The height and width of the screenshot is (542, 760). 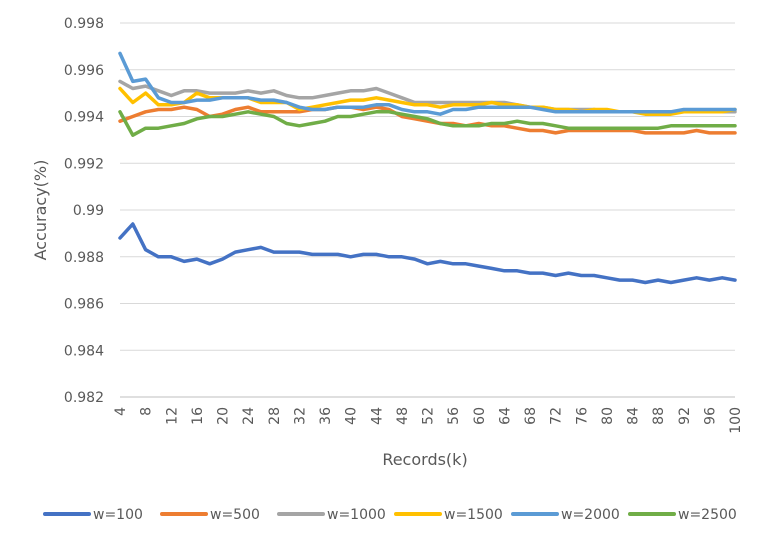 What do you see at coordinates (84, 71) in the screenshot?
I see `y-tick-label: 0.996` at bounding box center [84, 71].